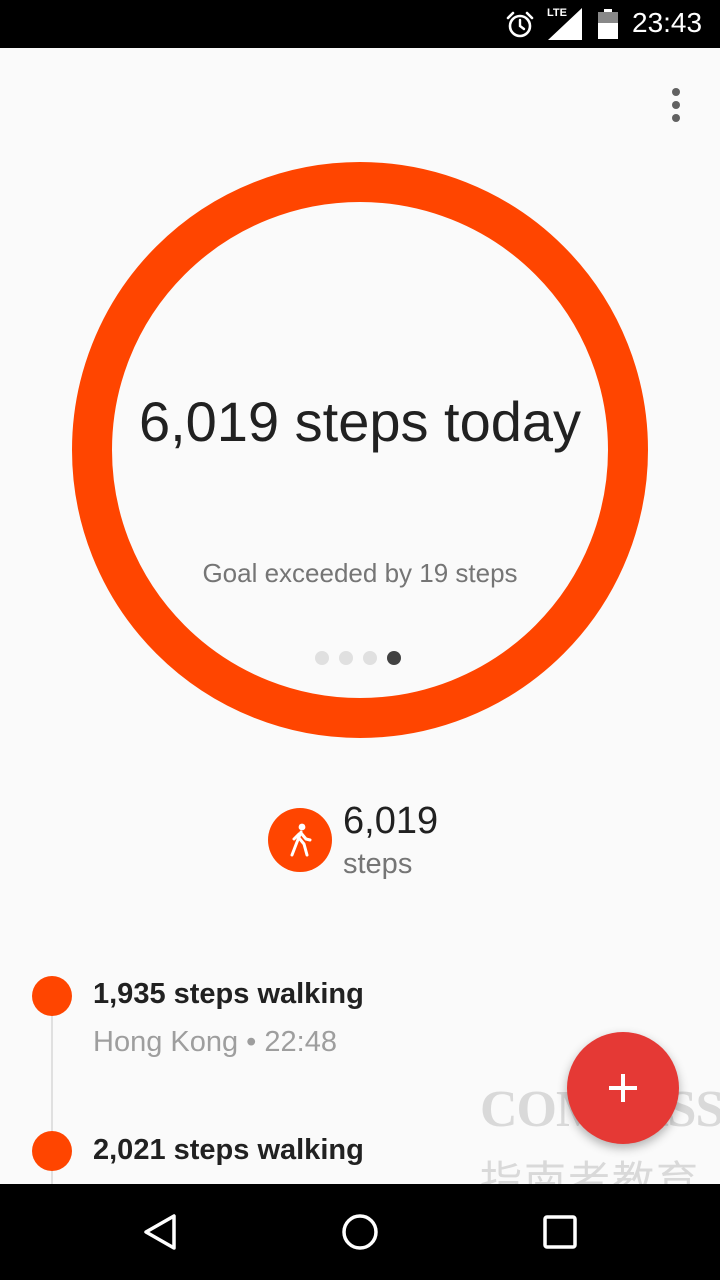 Image resolution: width=720 pixels, height=1280 pixels. I want to click on walking-icon, so click(300, 840).